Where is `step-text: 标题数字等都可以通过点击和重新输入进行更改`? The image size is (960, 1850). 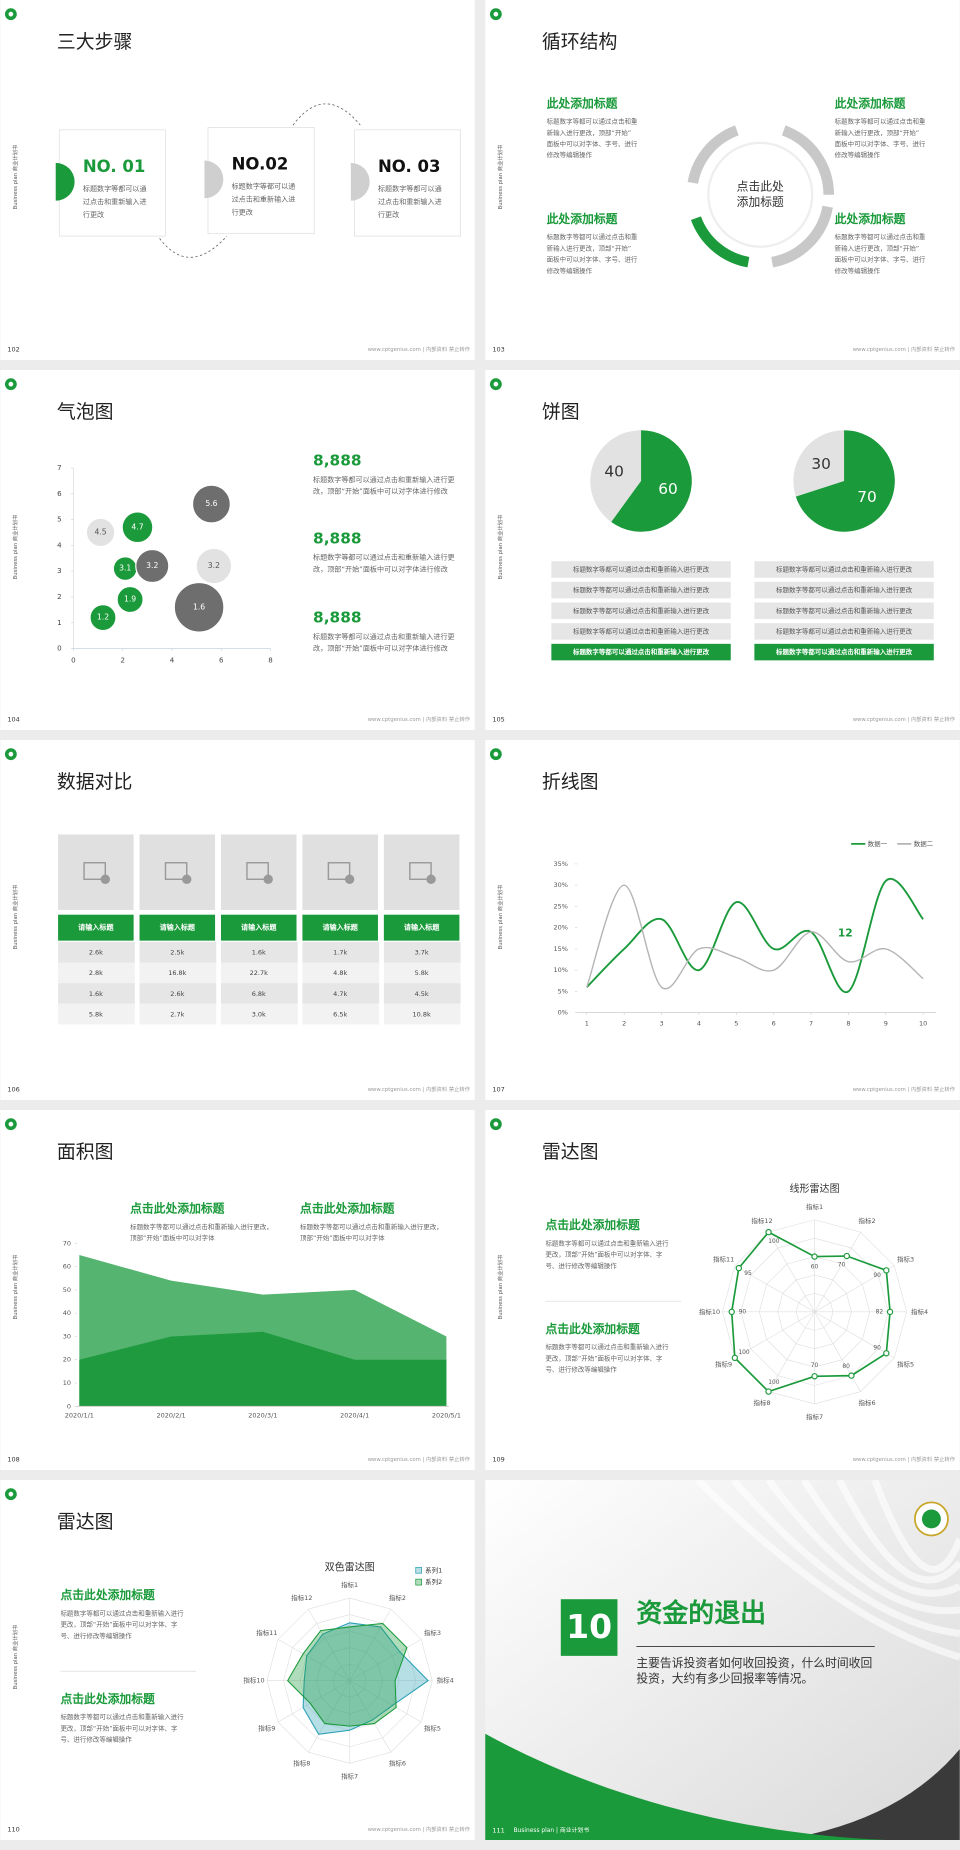 step-text: 标题数字等都可以通过点击和重新输入进行更改 is located at coordinates (410, 201).